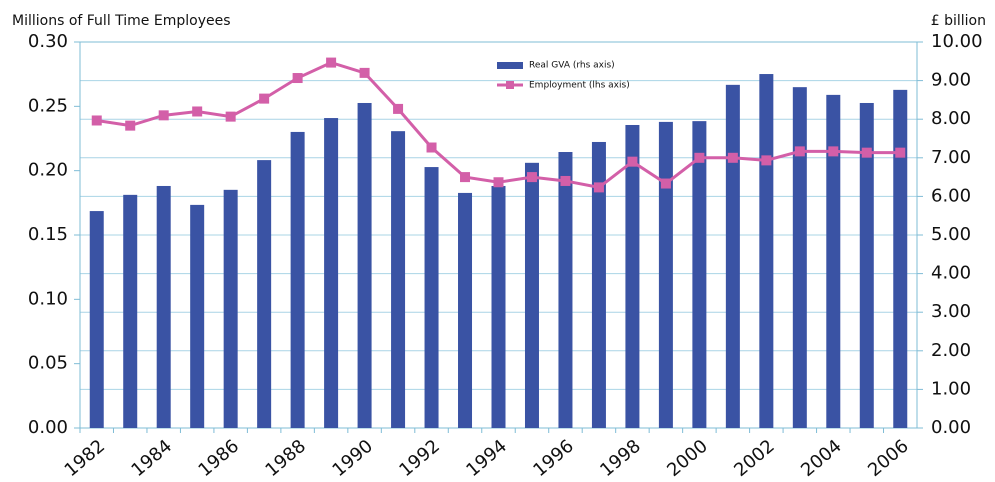  What do you see at coordinates (620, 459) in the screenshot?
I see `x-tick-label: 1998` at bounding box center [620, 459].